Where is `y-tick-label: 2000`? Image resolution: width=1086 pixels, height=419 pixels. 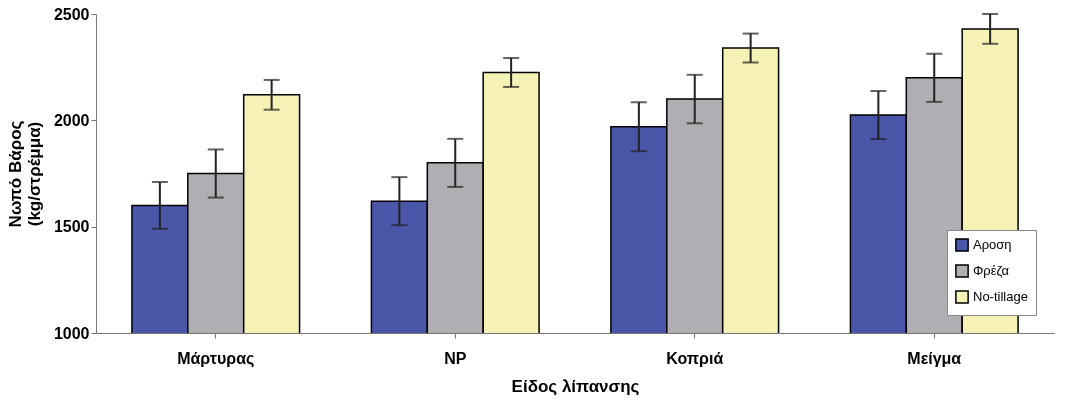 y-tick-label: 2000 is located at coordinates (71, 120).